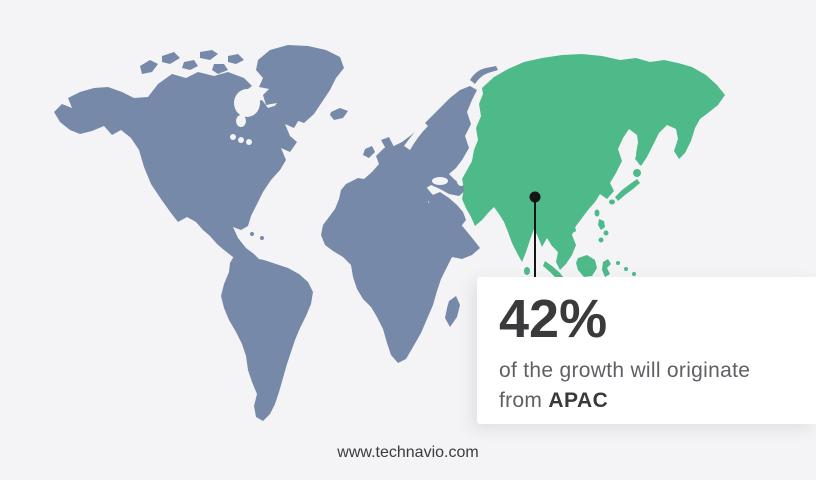  I want to click on island-hainan, so click(573, 230).